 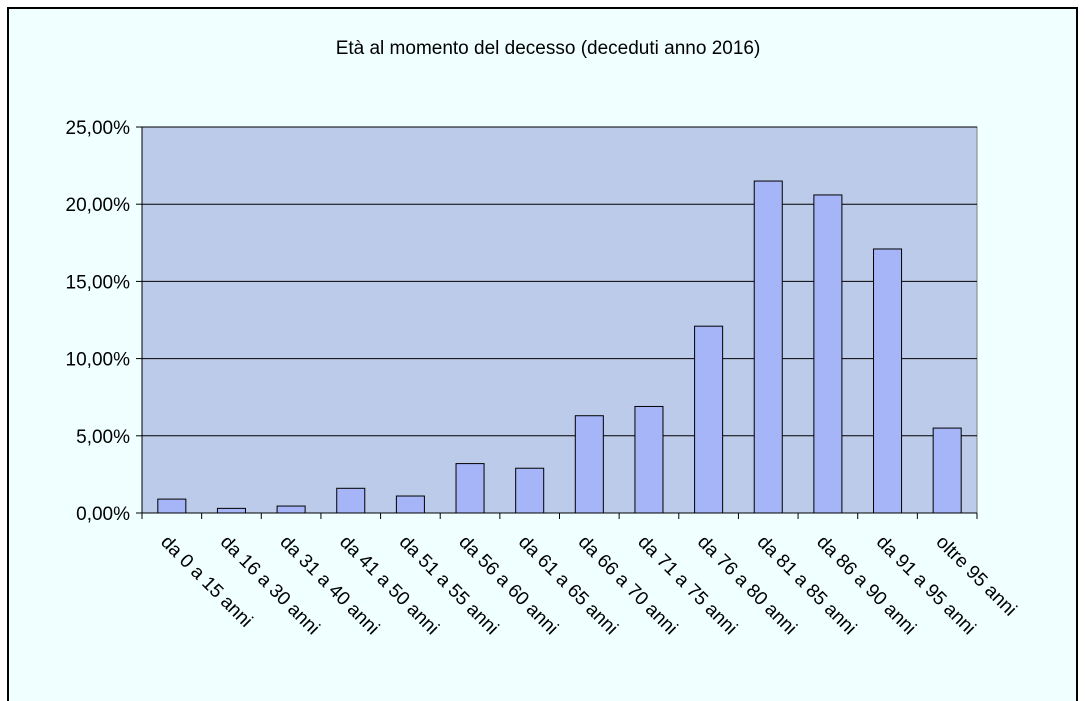 I want to click on y-tick-label: 15,00%, so click(x=98, y=282).